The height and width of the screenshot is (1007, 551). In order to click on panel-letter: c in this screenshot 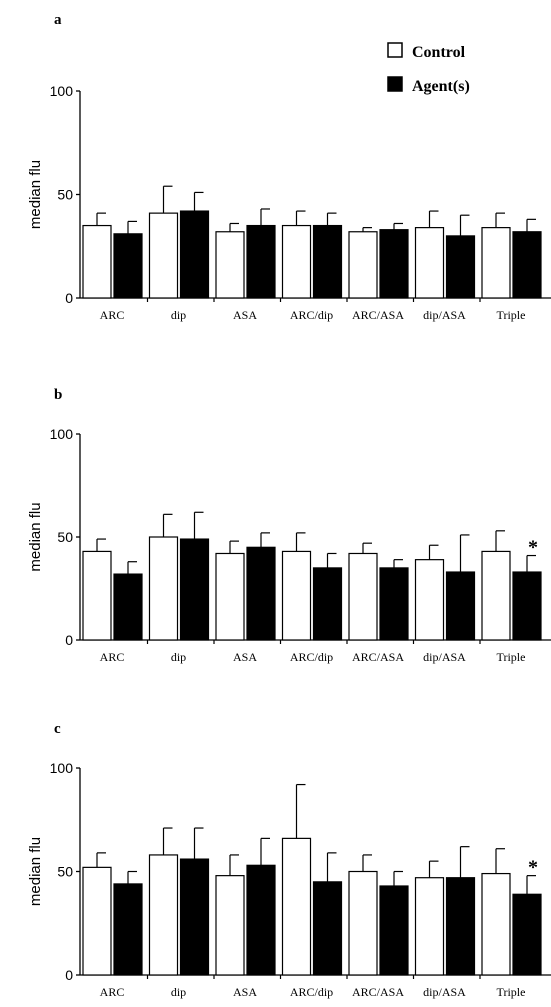, I will do `click(57, 729)`.